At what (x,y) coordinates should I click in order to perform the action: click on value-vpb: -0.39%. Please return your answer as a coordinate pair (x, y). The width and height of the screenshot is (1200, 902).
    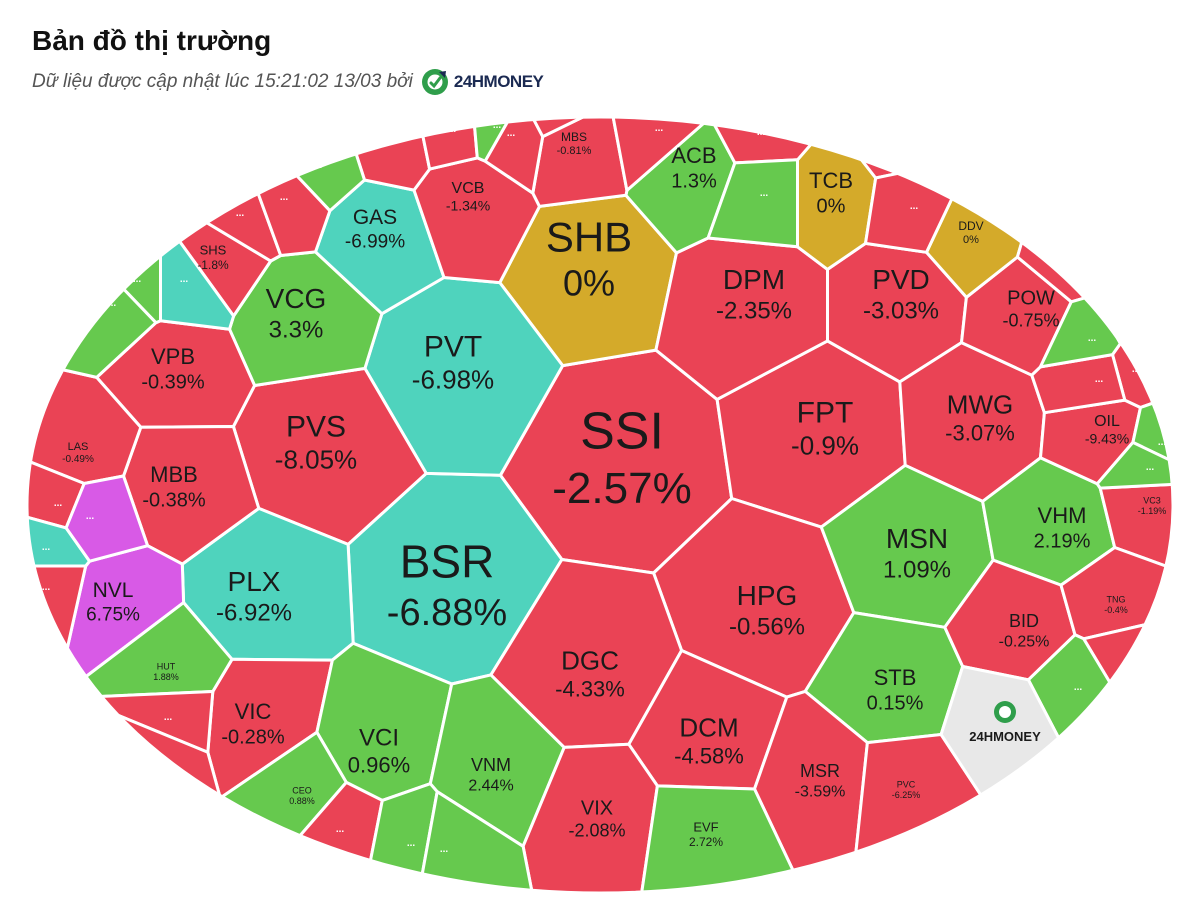
    Looking at the image, I should click on (173, 382).